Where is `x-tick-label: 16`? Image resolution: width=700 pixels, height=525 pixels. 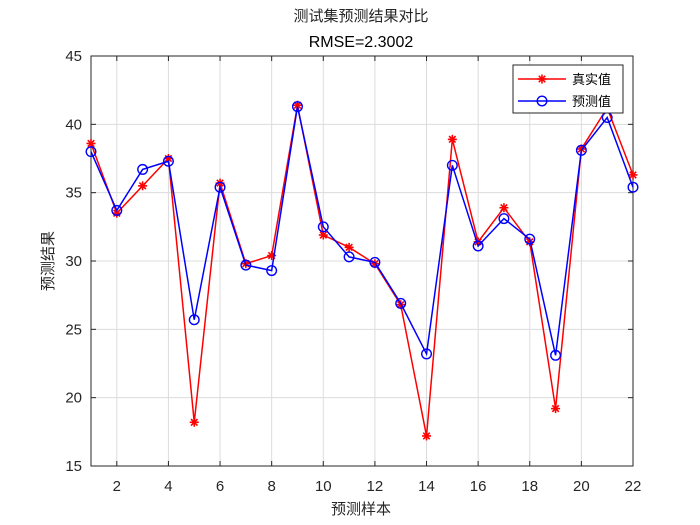
x-tick-label: 16 is located at coordinates (478, 486).